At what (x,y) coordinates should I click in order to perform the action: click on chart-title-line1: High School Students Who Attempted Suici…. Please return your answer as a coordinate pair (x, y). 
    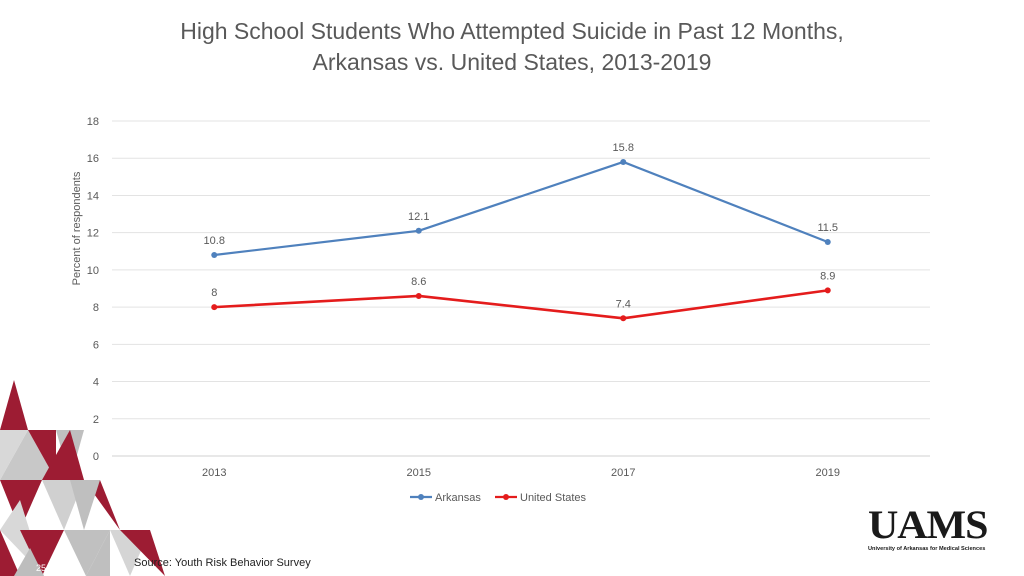
    Looking at the image, I should click on (512, 31).